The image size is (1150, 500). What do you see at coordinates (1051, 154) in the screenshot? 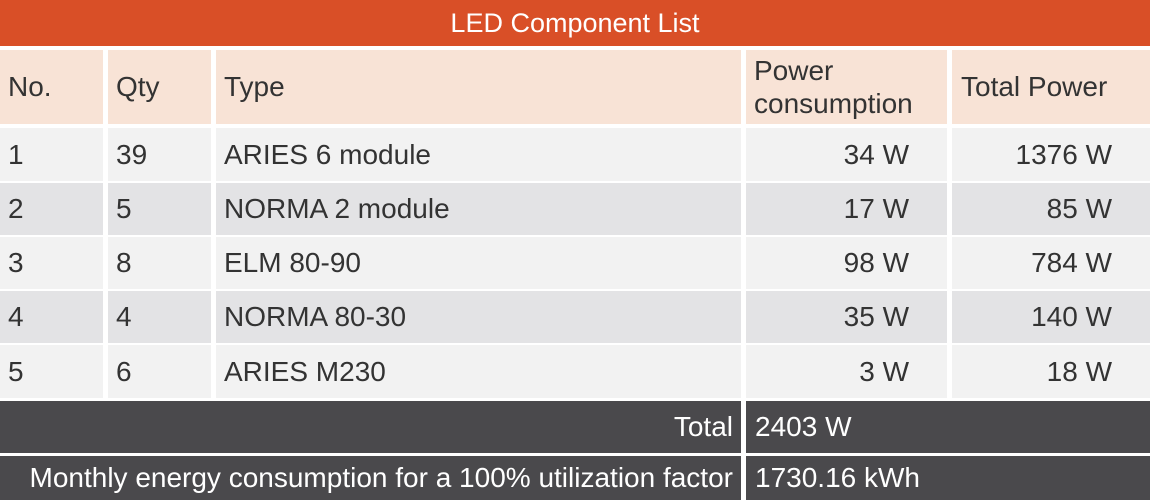
I see `cell-total-power: 1376 W` at bounding box center [1051, 154].